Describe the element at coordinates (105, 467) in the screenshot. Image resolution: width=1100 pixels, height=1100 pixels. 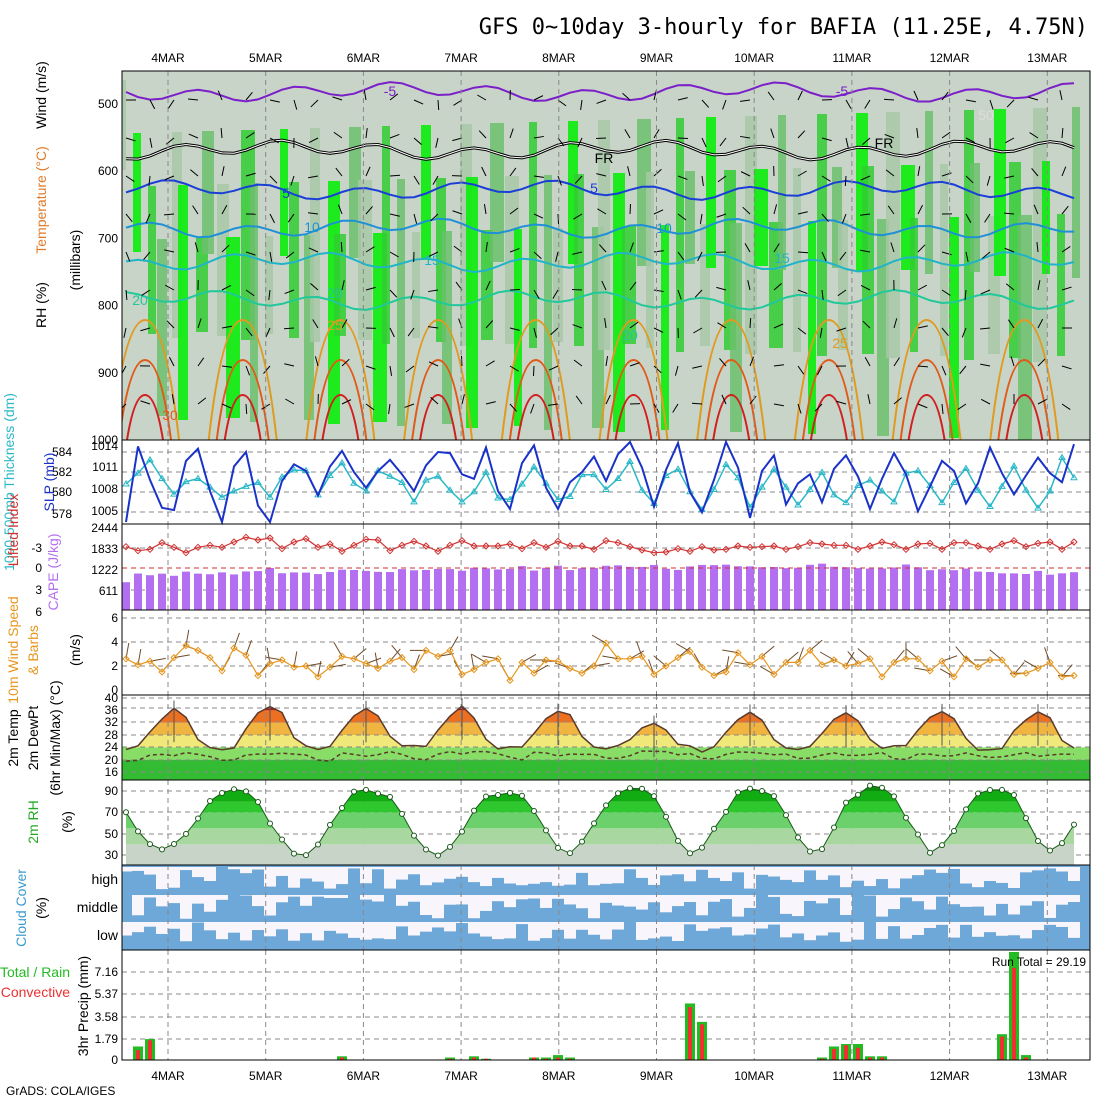
I see `slp-tick-label: 1011` at that location.